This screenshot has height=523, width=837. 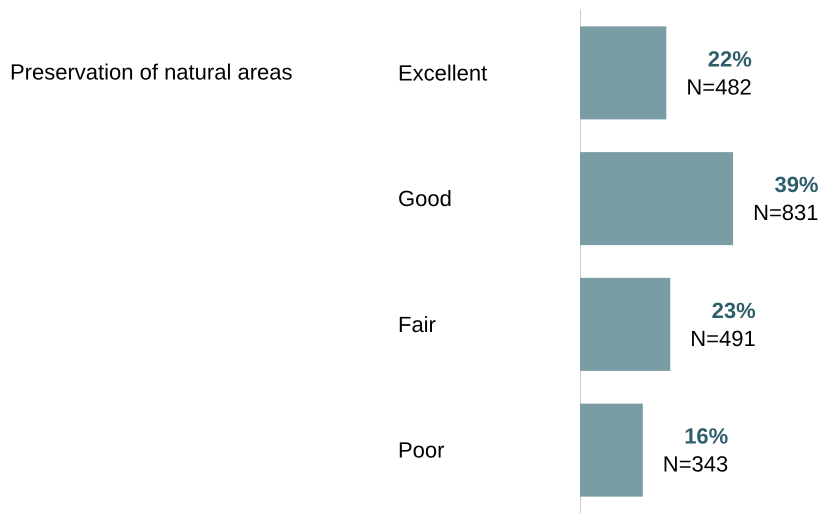 What do you see at coordinates (723, 324) in the screenshot?
I see `data-label: 23% N=491` at bounding box center [723, 324].